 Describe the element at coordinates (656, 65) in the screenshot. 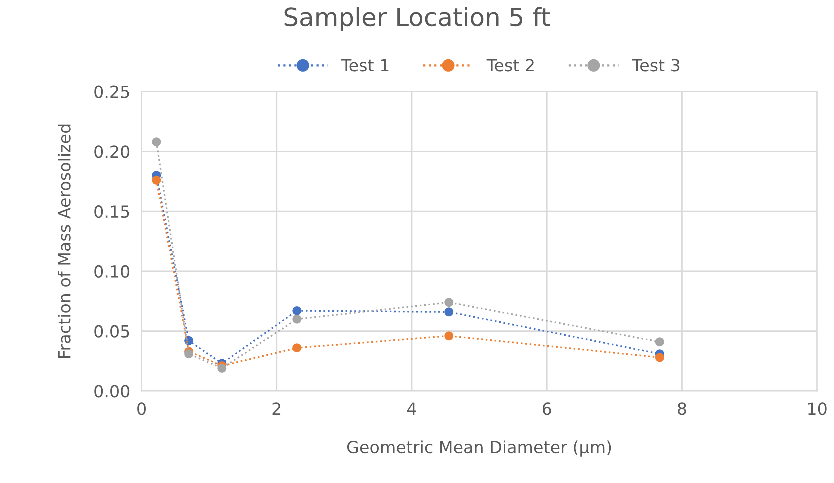

I see `legend-label: Test 3` at that location.